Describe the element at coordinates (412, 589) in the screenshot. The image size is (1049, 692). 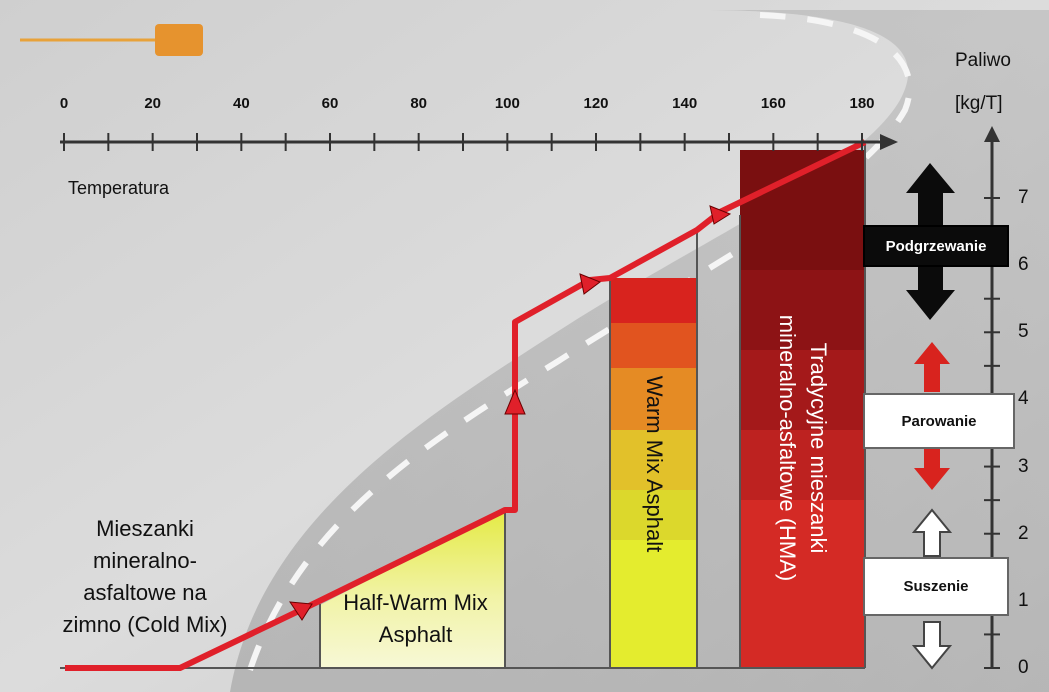
I see `half-warm-zone` at that location.